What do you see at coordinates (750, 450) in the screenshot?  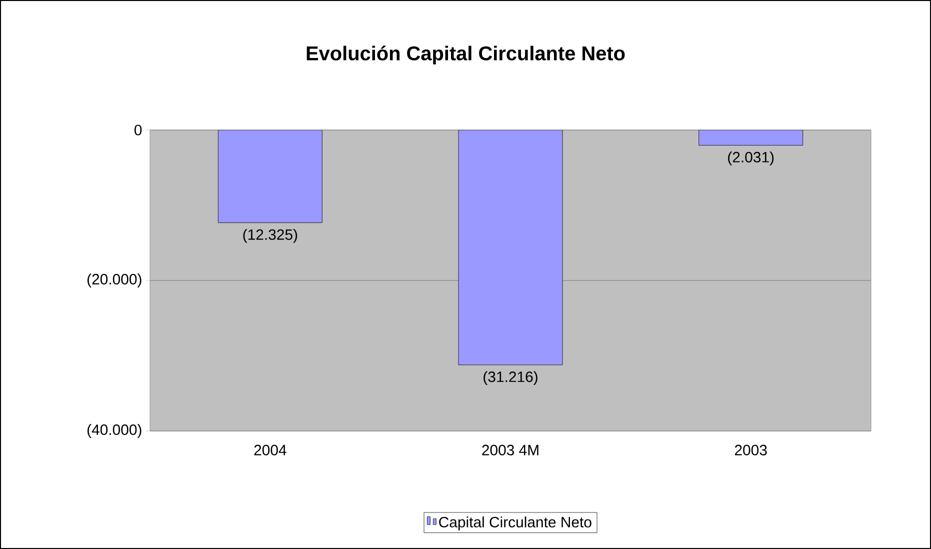 I see `x-tick-label: 2003` at bounding box center [750, 450].